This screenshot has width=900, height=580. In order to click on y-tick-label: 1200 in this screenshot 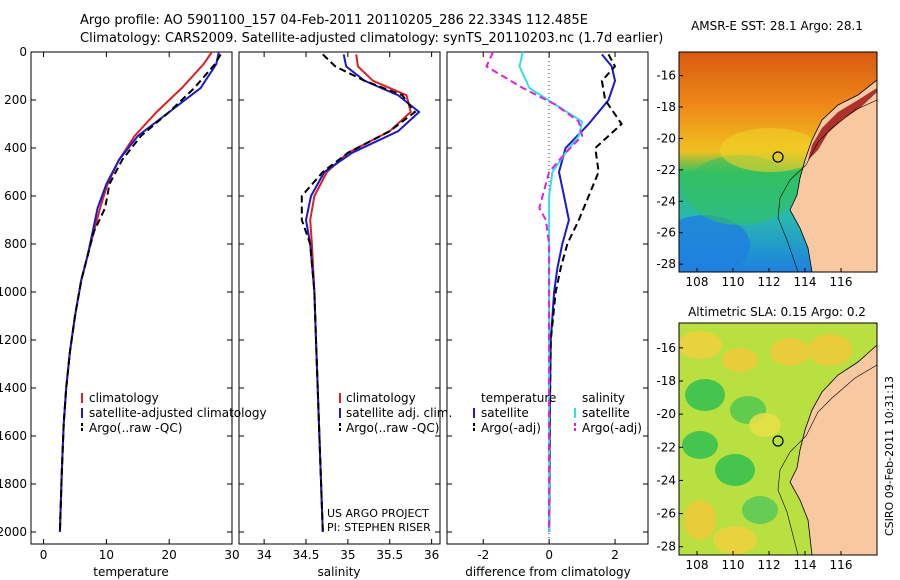, I will do `click(13, 340)`.